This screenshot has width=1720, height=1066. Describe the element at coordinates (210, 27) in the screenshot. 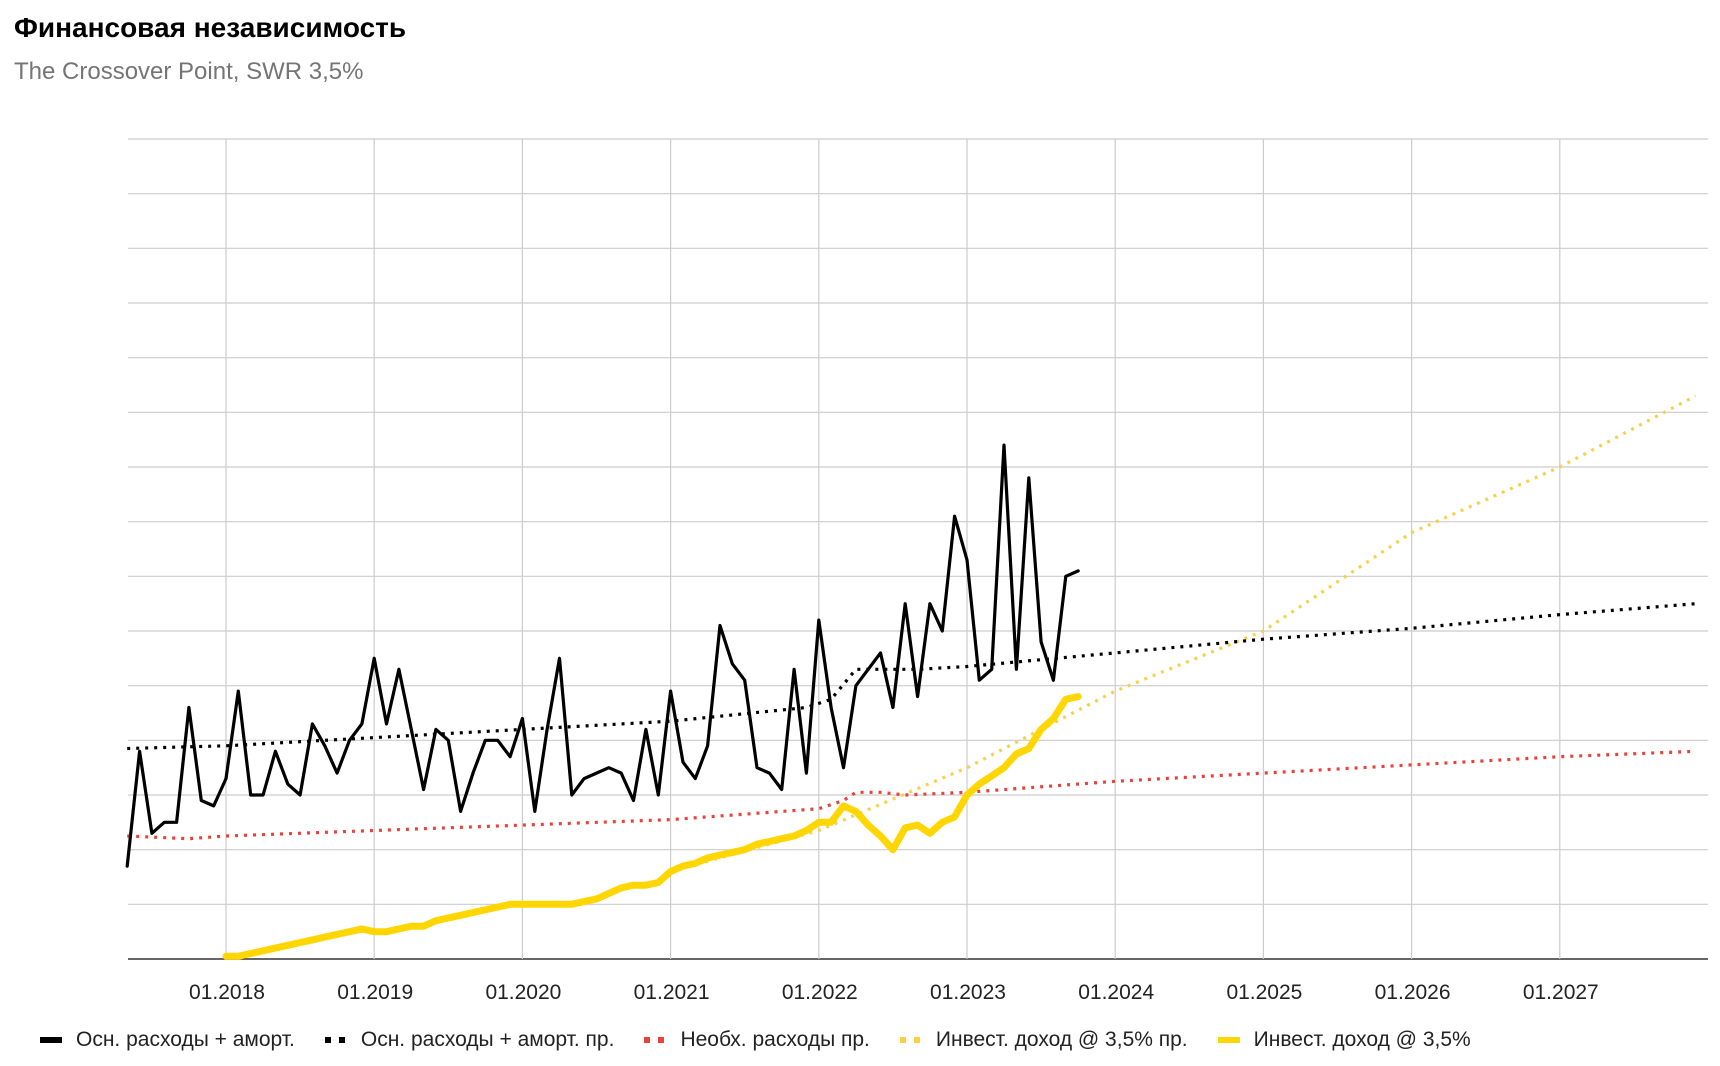

I see `chart-title: Финансовая независимость` at that location.